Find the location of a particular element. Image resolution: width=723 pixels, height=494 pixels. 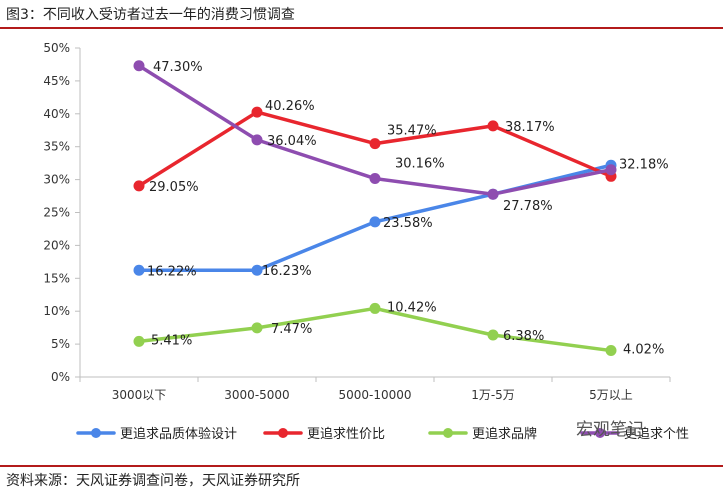

legend-label: 更追求品牌 is located at coordinates (504, 434).